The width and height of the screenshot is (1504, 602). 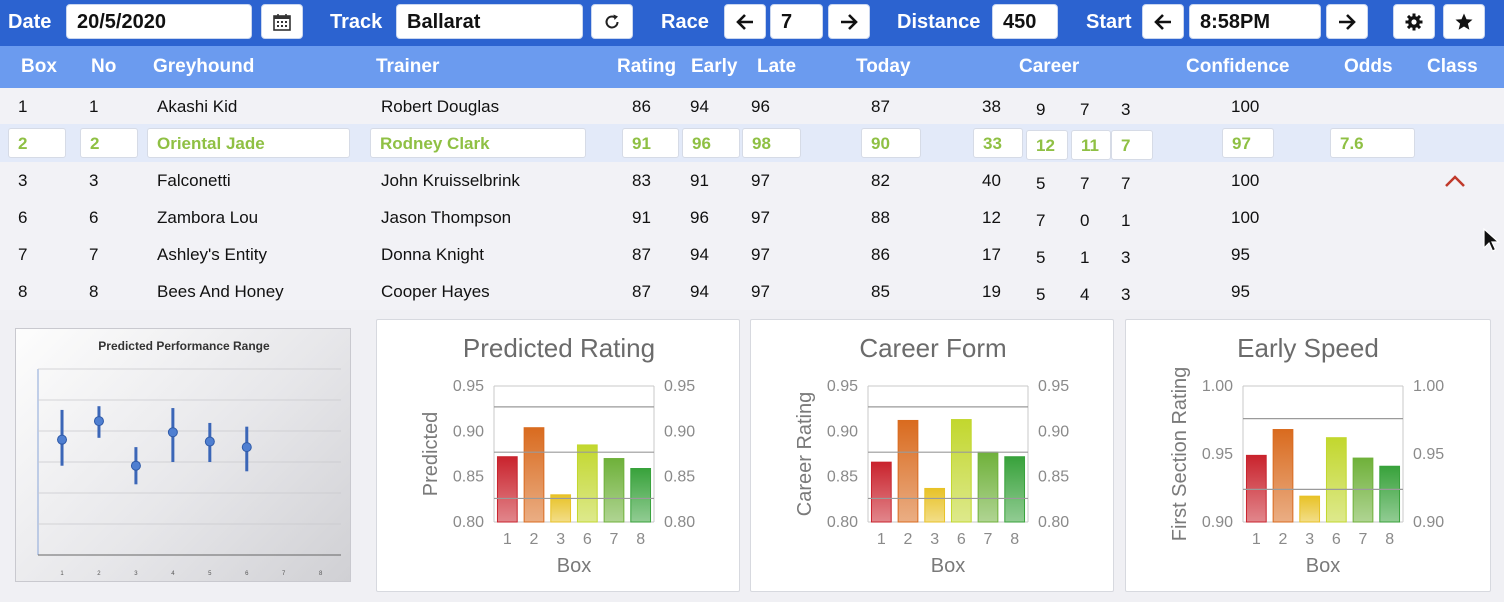 What do you see at coordinates (1255, 21) in the screenshot?
I see `start-time-field: 8:58PM` at bounding box center [1255, 21].